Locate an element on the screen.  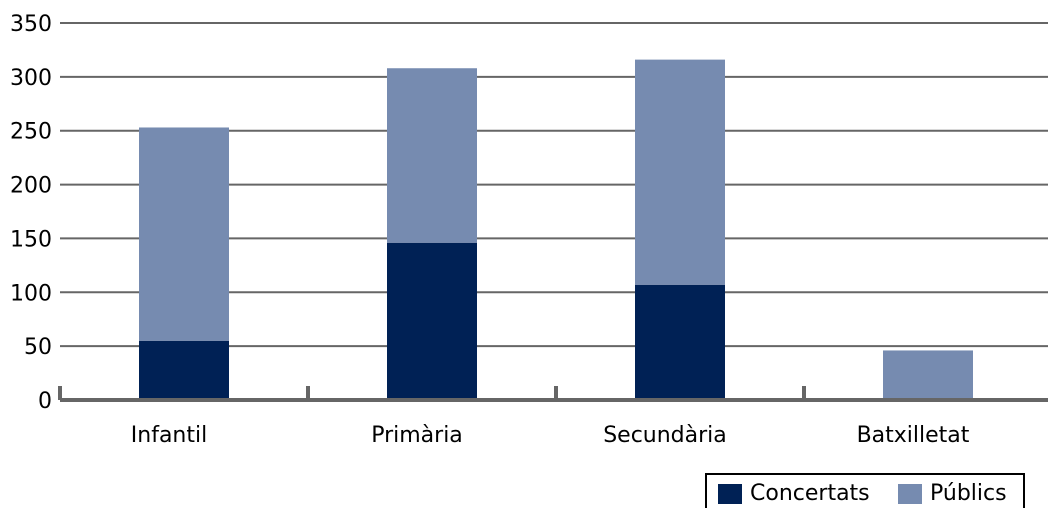
x-category-label: Primària is located at coordinates (417, 435).